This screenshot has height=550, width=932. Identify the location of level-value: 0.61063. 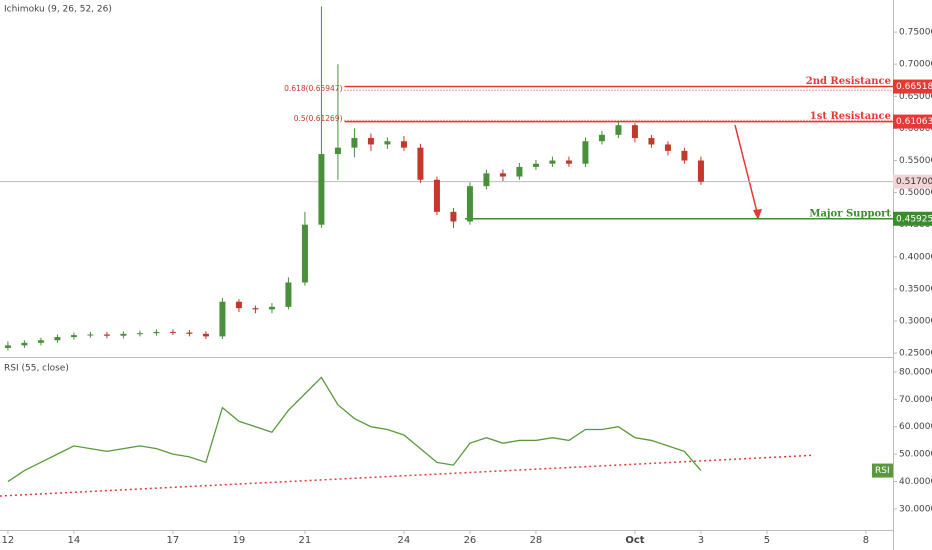
(914, 122).